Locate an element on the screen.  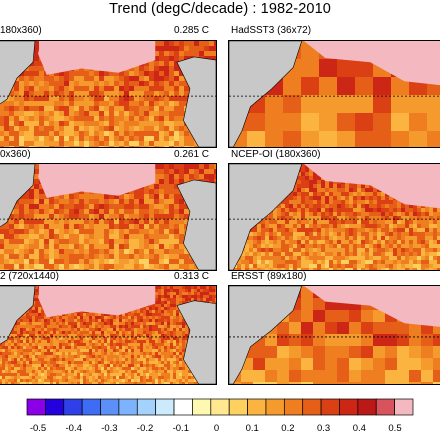
map-panel-top-left is located at coordinates (108, 94).